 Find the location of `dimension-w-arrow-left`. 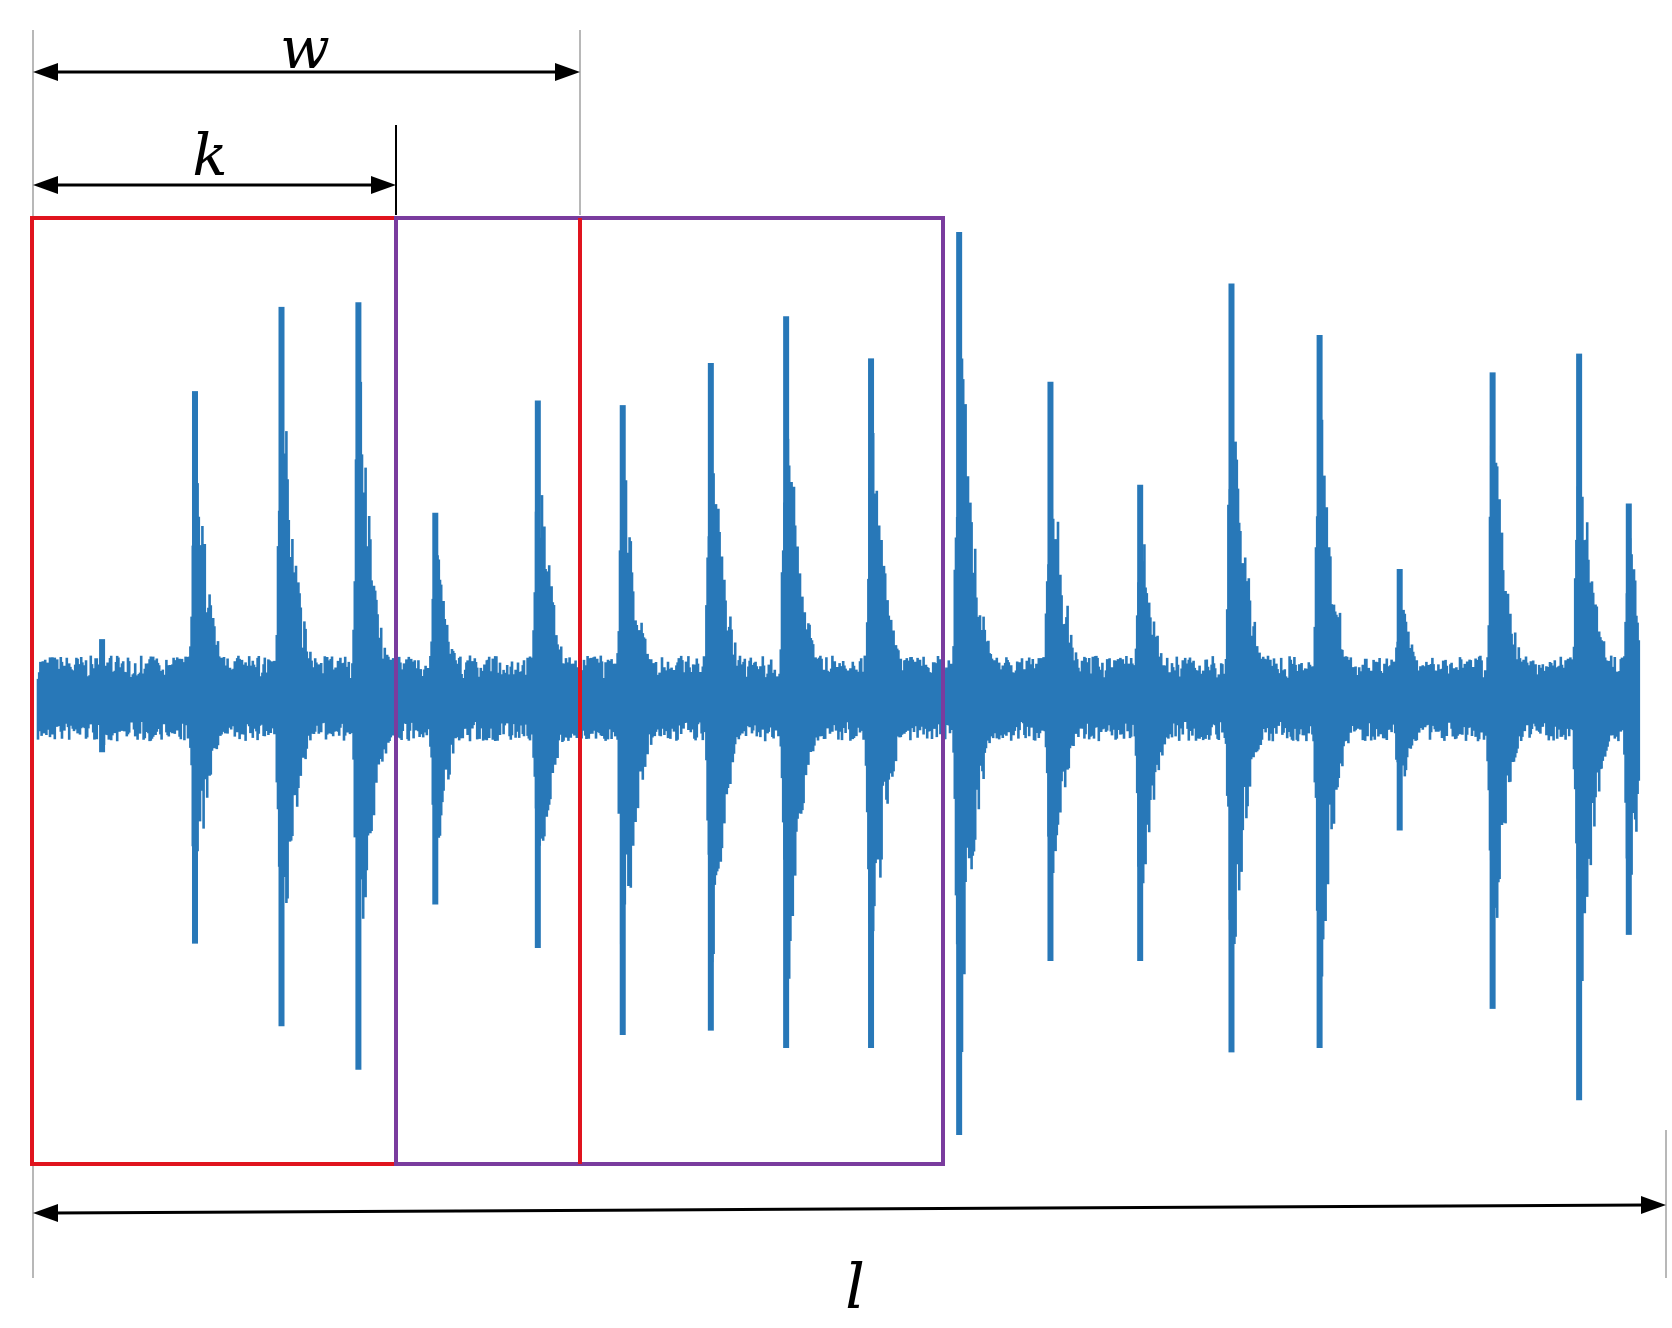

dimension-w-arrow-left is located at coordinates (45, 72).